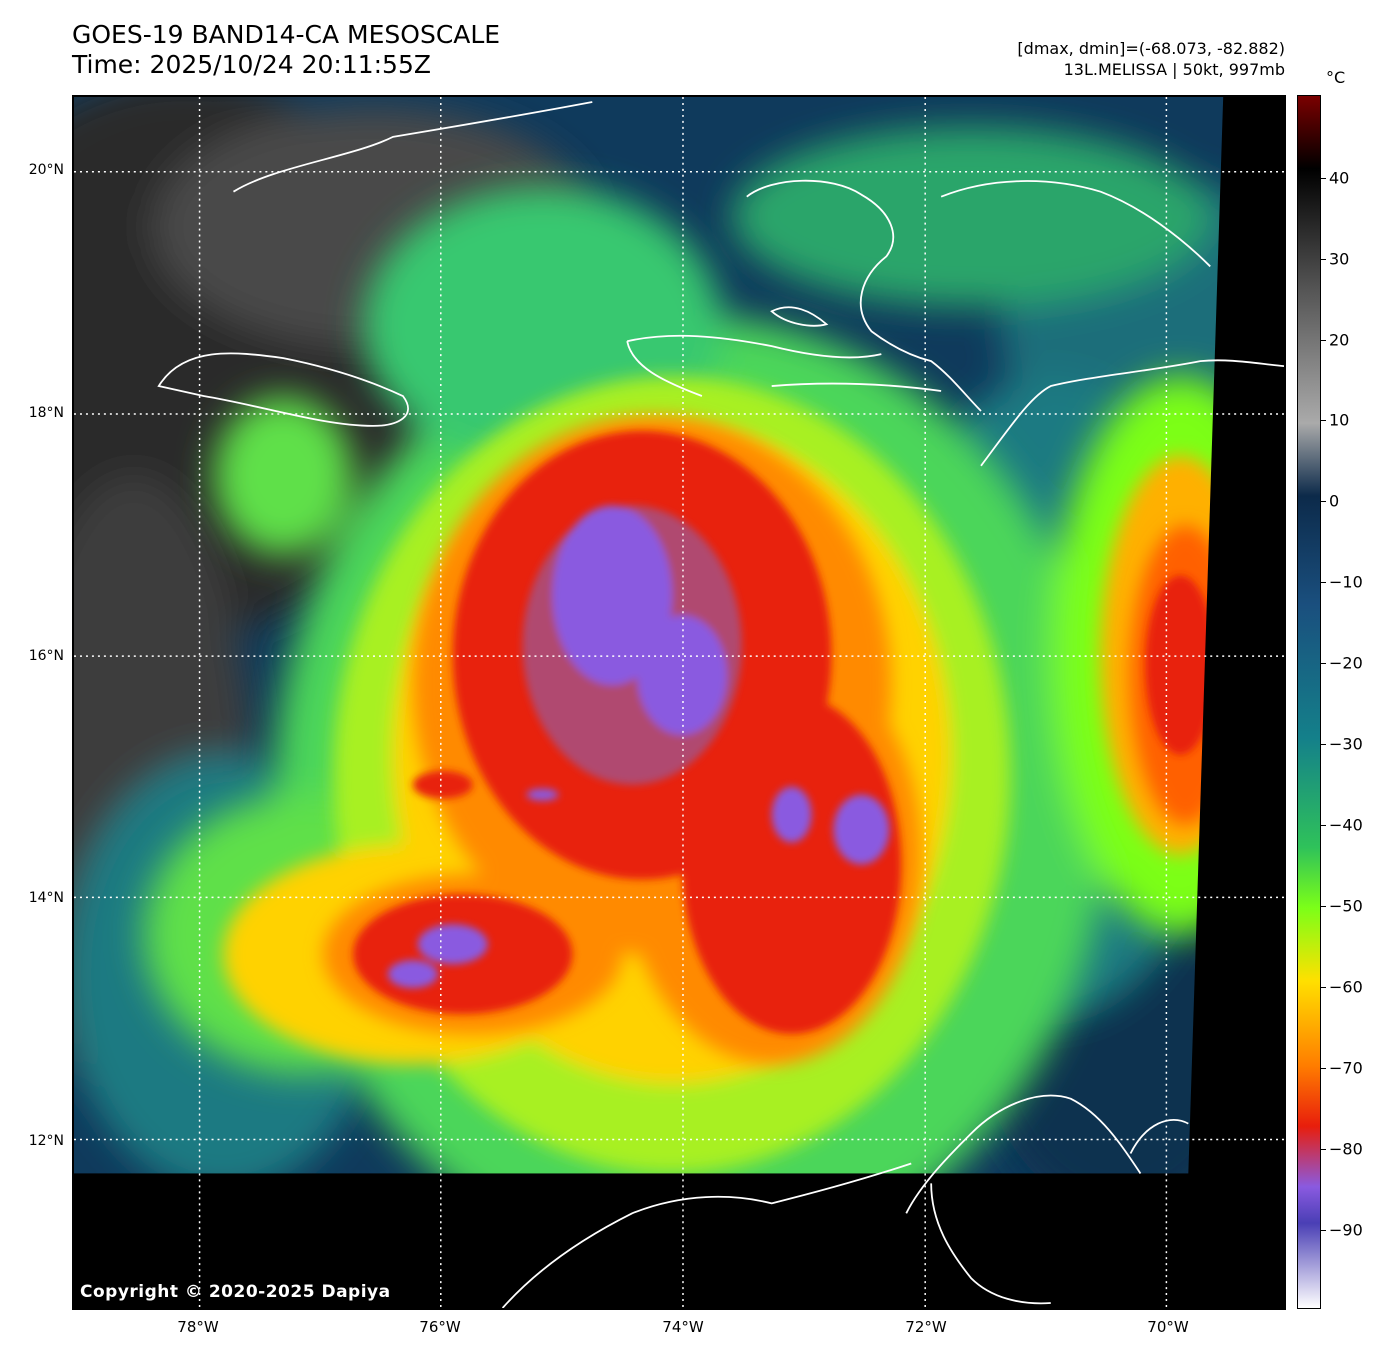 This screenshot has width=1390, height=1359. I want to click on colorbar-tick-label: −70, so click(1346, 1068).